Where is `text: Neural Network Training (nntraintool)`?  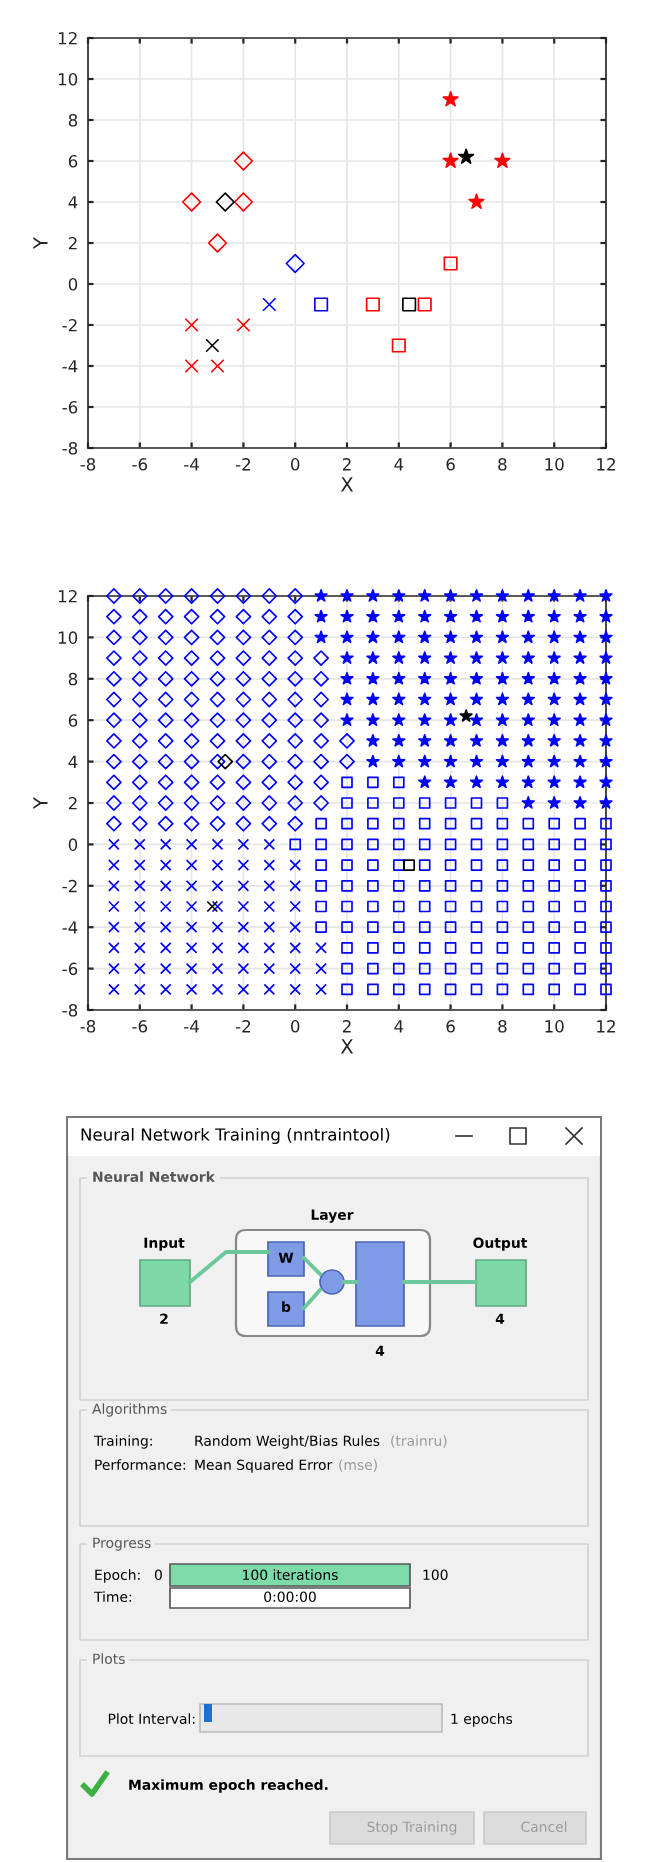
text: Neural Network Training (nntraintool) is located at coordinates (235, 1136).